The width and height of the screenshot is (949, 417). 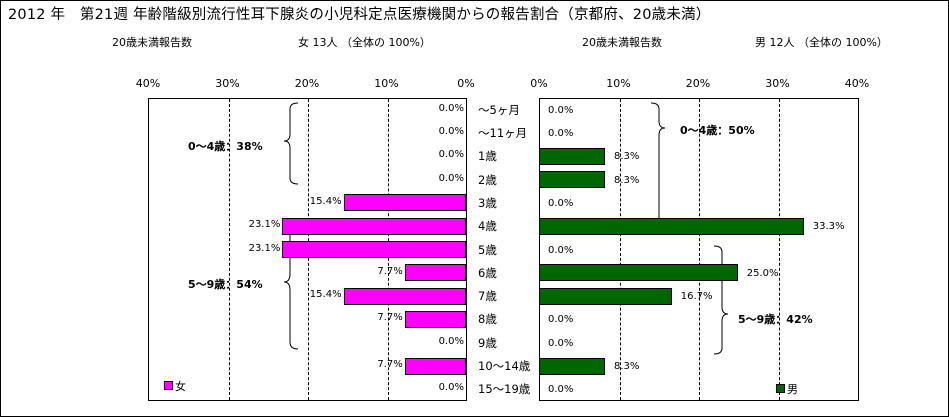 I want to click on male-value-label: 16.7%, so click(x=696, y=297).